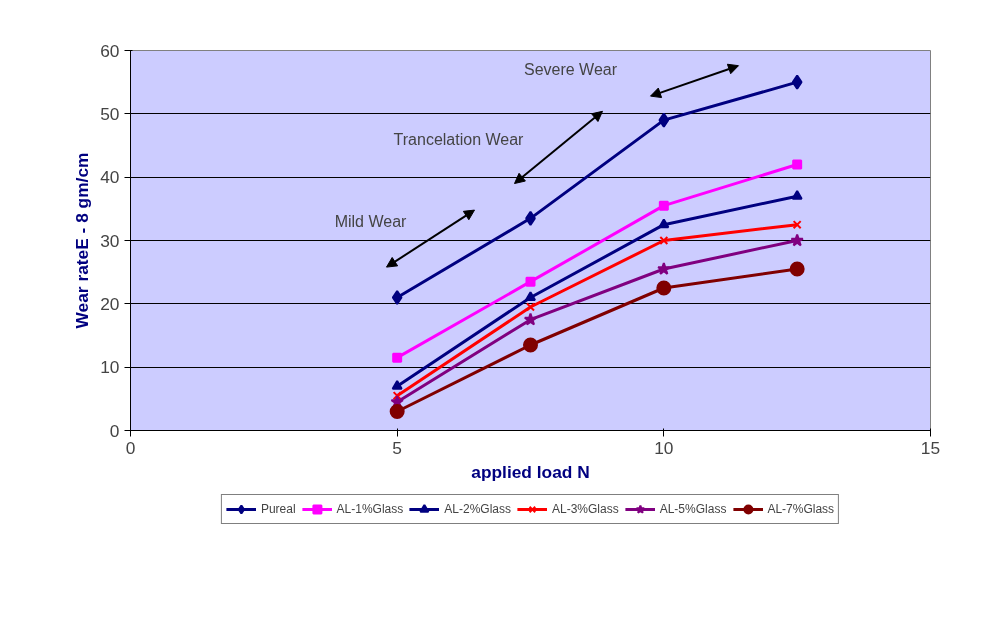 The image size is (1005, 627). What do you see at coordinates (110, 367) in the screenshot?
I see `y-tick-label: 10` at bounding box center [110, 367].